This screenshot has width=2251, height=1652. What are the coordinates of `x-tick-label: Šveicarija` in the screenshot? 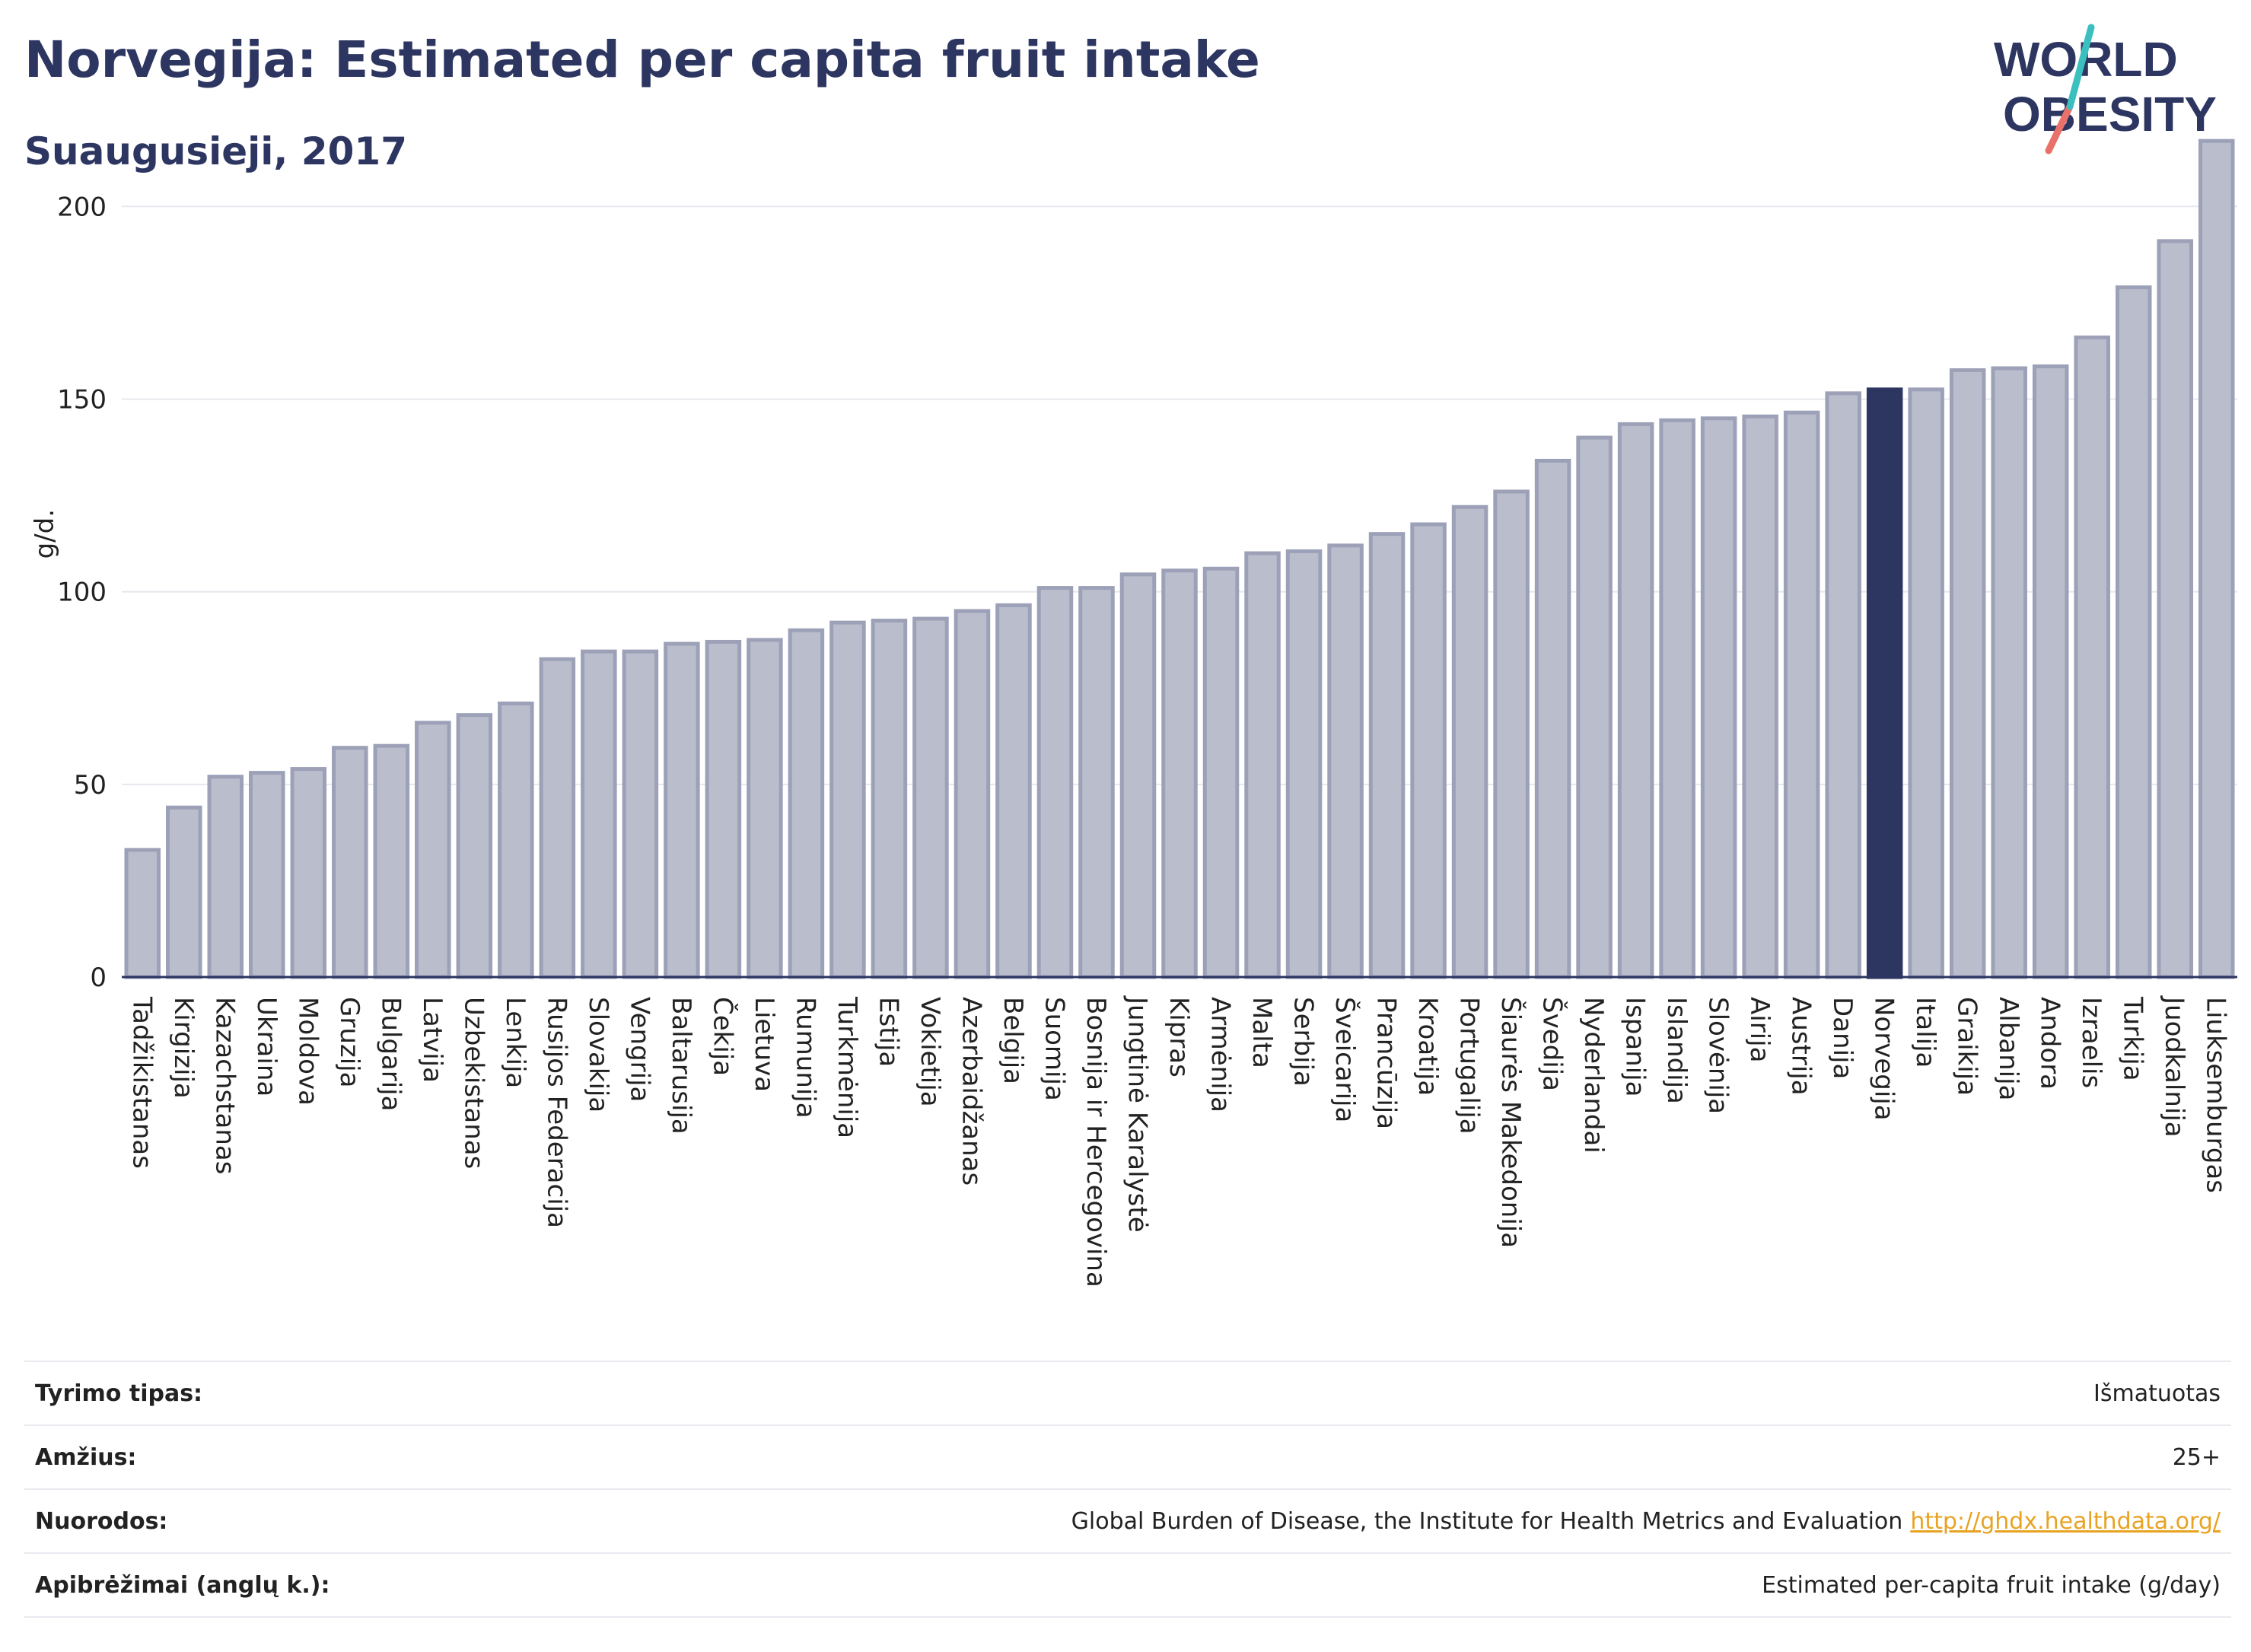 It's located at (1345, 1059).